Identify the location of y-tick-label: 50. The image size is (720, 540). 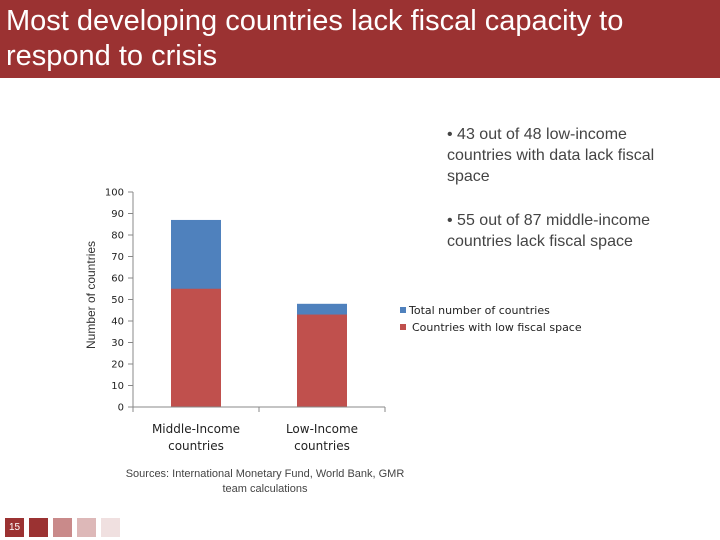
(117, 300).